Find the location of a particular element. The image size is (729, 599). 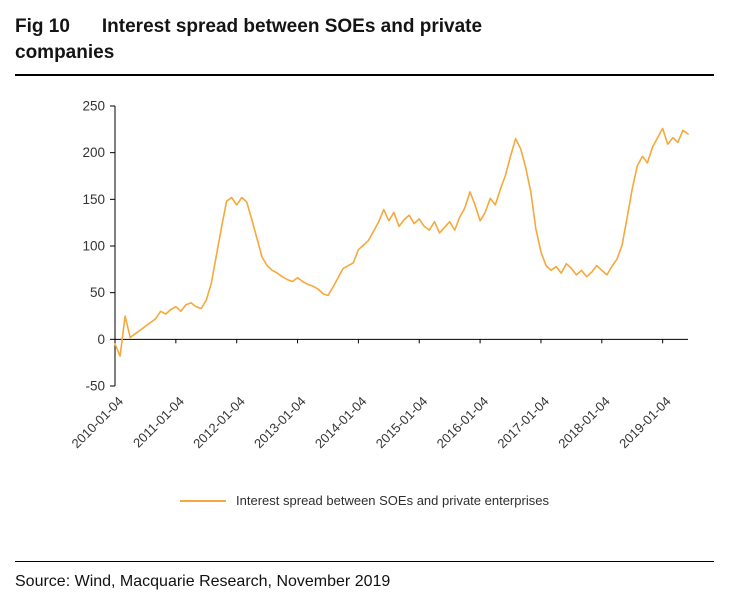

figure-title-line1: Interest spread between SOEs and private is located at coordinates (292, 26).